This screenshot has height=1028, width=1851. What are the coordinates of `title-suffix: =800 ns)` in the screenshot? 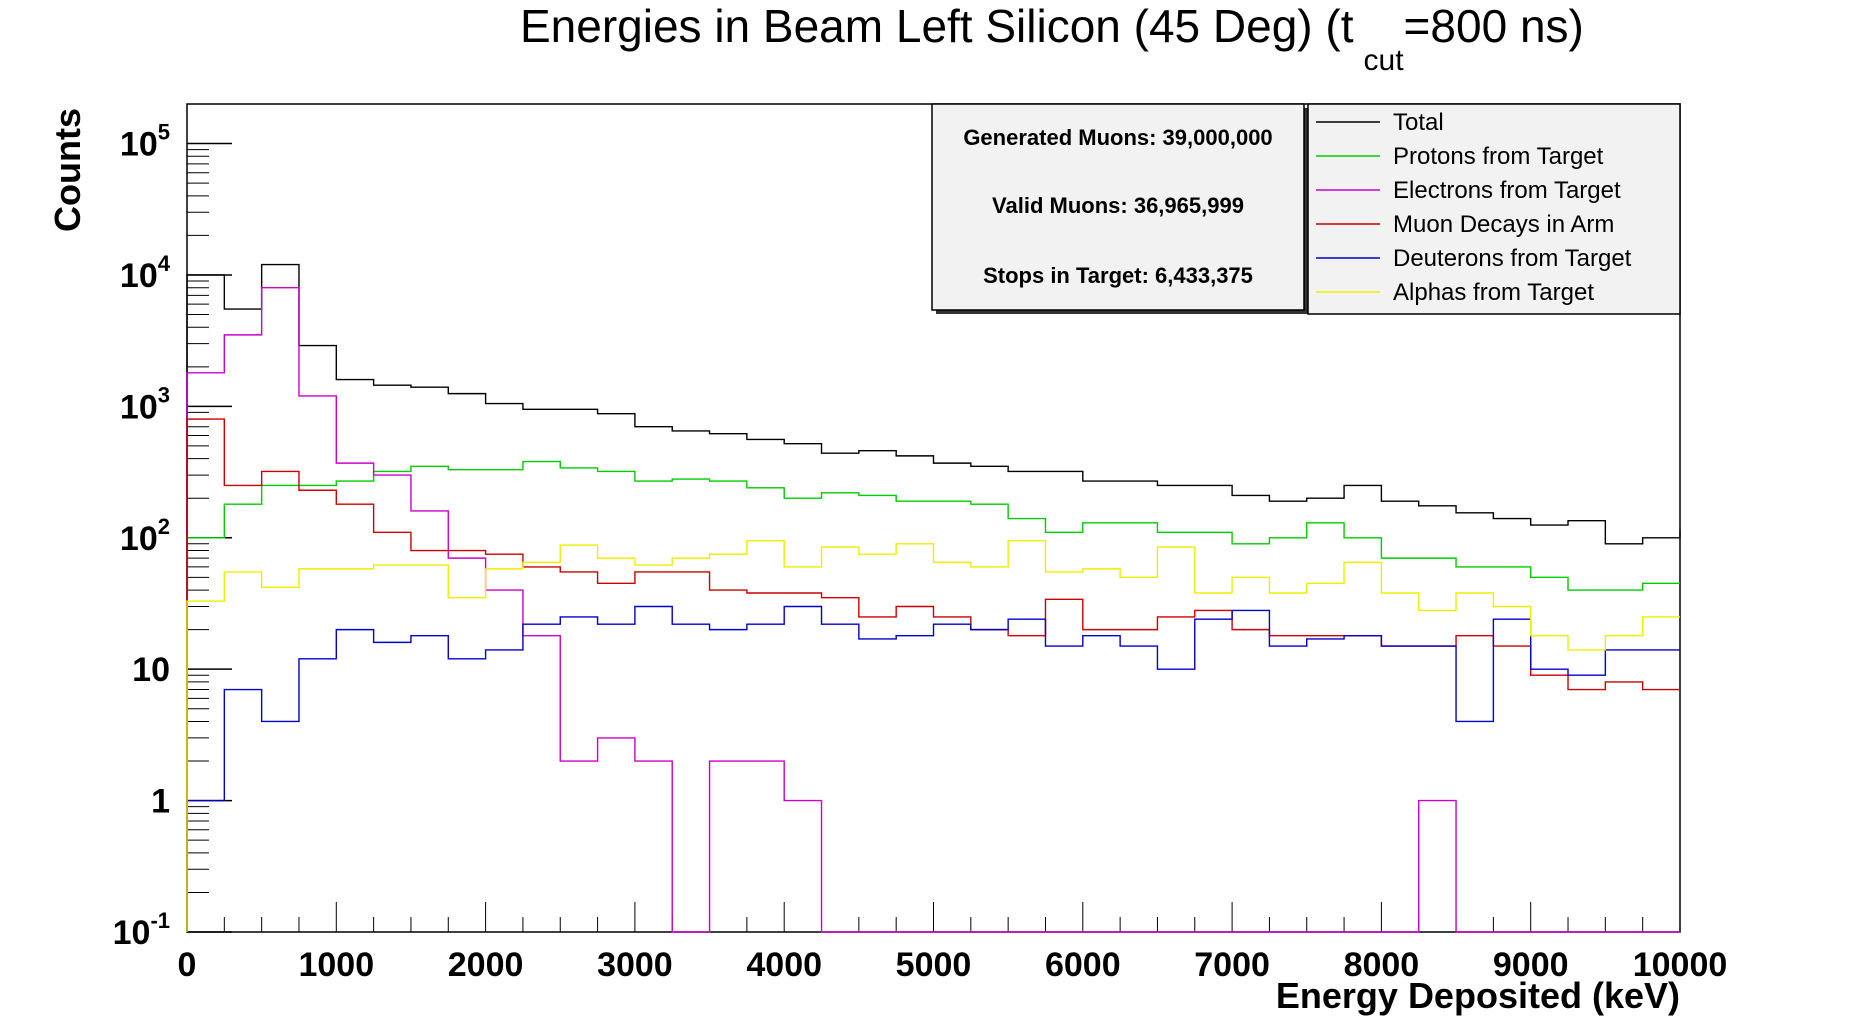 It's located at (1494, 26).